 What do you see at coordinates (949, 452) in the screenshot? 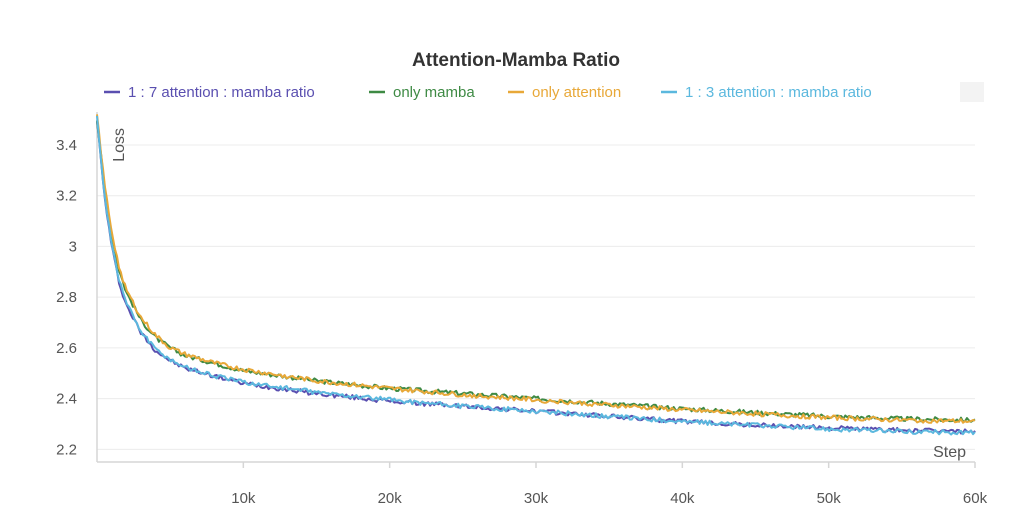
I see `x-axis-label: Step` at bounding box center [949, 452].